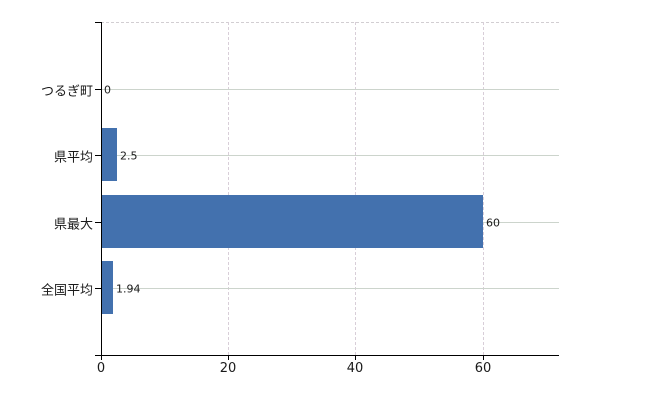 This screenshot has width=650, height=400. I want to click on category-label: 全国平均, so click(66, 291).